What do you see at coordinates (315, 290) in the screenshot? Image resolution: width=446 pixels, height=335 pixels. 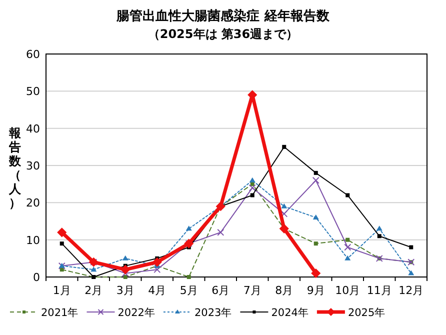 I see `x-tick-label: 9月` at bounding box center [315, 290].